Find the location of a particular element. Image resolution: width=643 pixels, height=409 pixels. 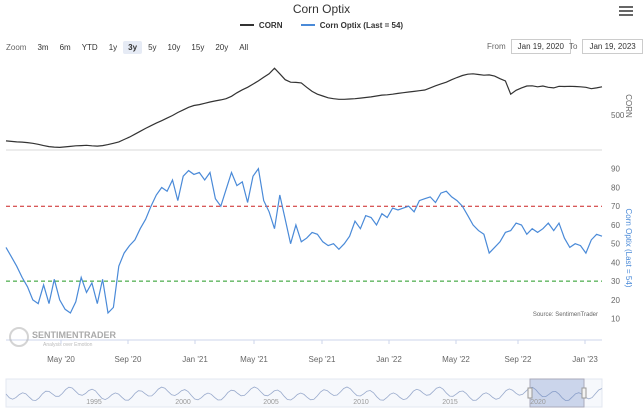

optix-axis-tick-50: 50 is located at coordinates (615, 244).